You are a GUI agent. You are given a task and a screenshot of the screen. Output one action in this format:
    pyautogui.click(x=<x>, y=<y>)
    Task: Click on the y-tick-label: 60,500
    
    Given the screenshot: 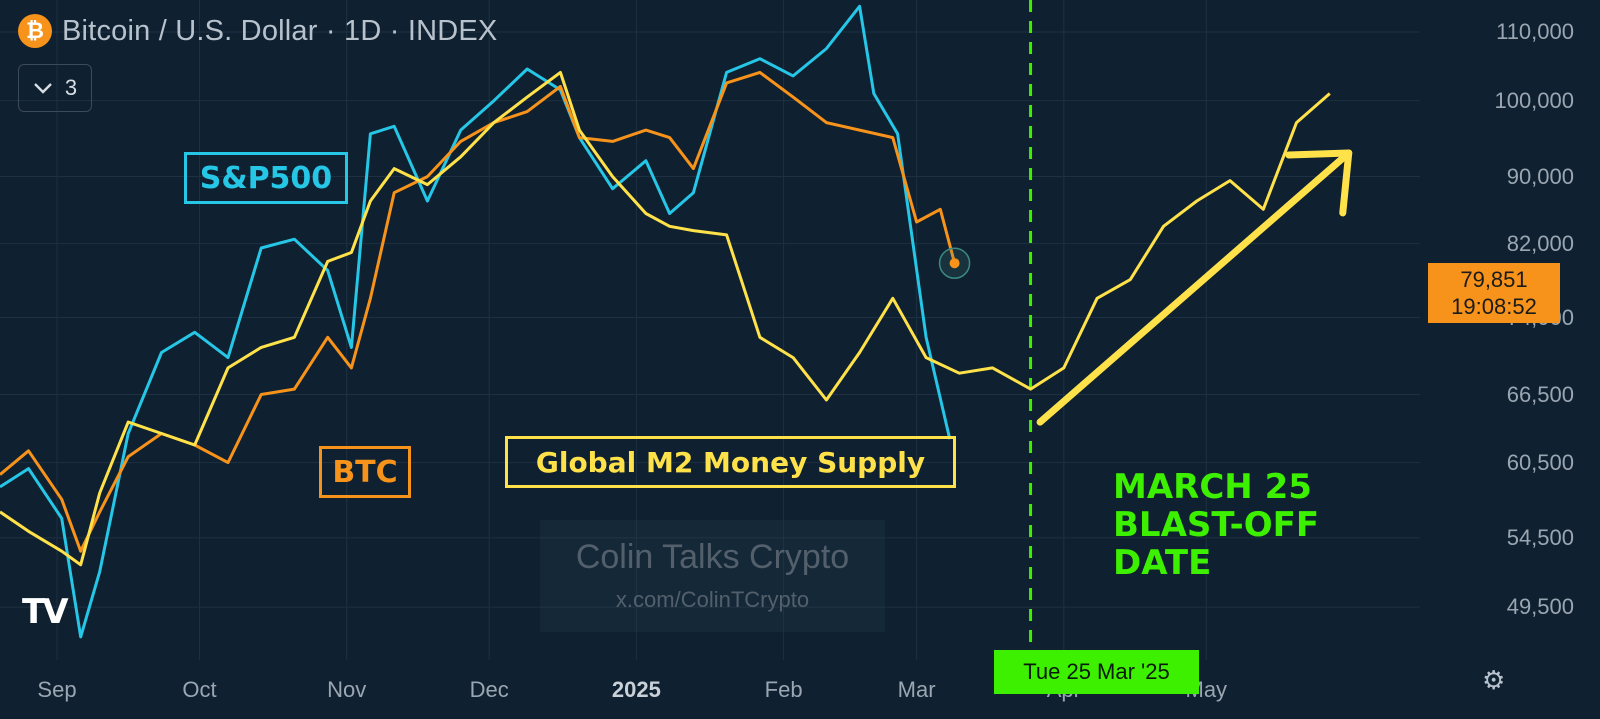 What is the action you would take?
    pyautogui.click(x=1540, y=462)
    